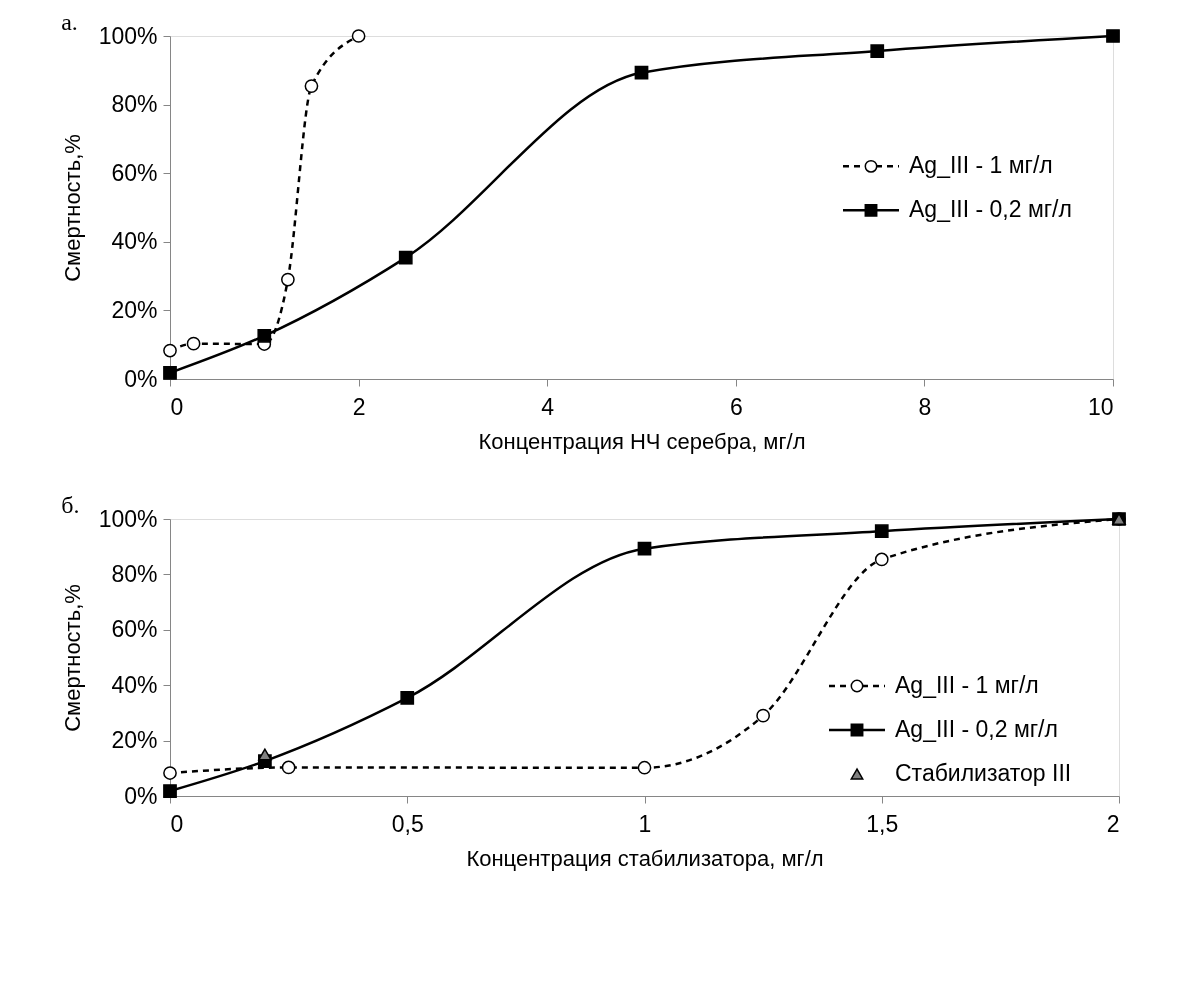 This screenshot has height=1000, width=1187. What do you see at coordinates (642, 441) in the screenshot?
I see `x-axis-title: Концентрация НЧ серебра, мг/л` at bounding box center [642, 441].